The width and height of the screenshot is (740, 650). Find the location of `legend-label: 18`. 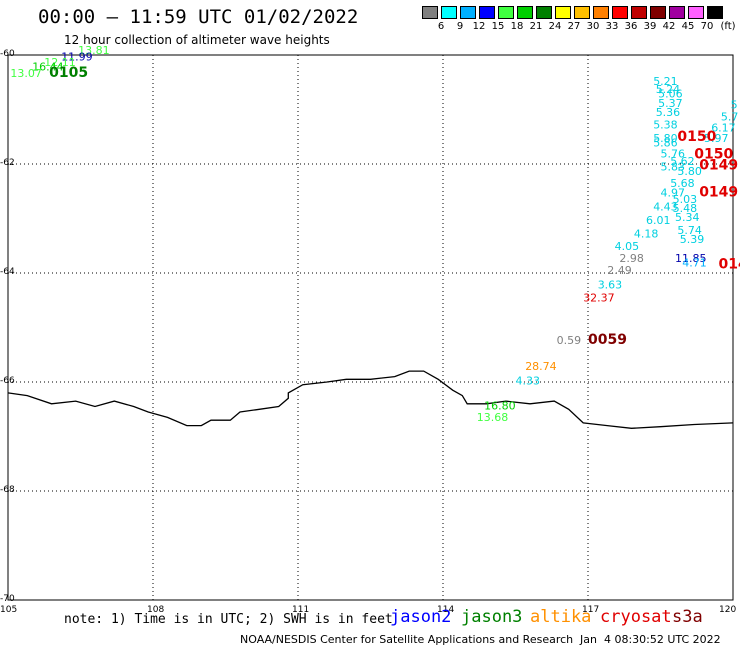

legend-label: 18 is located at coordinates (517, 26).